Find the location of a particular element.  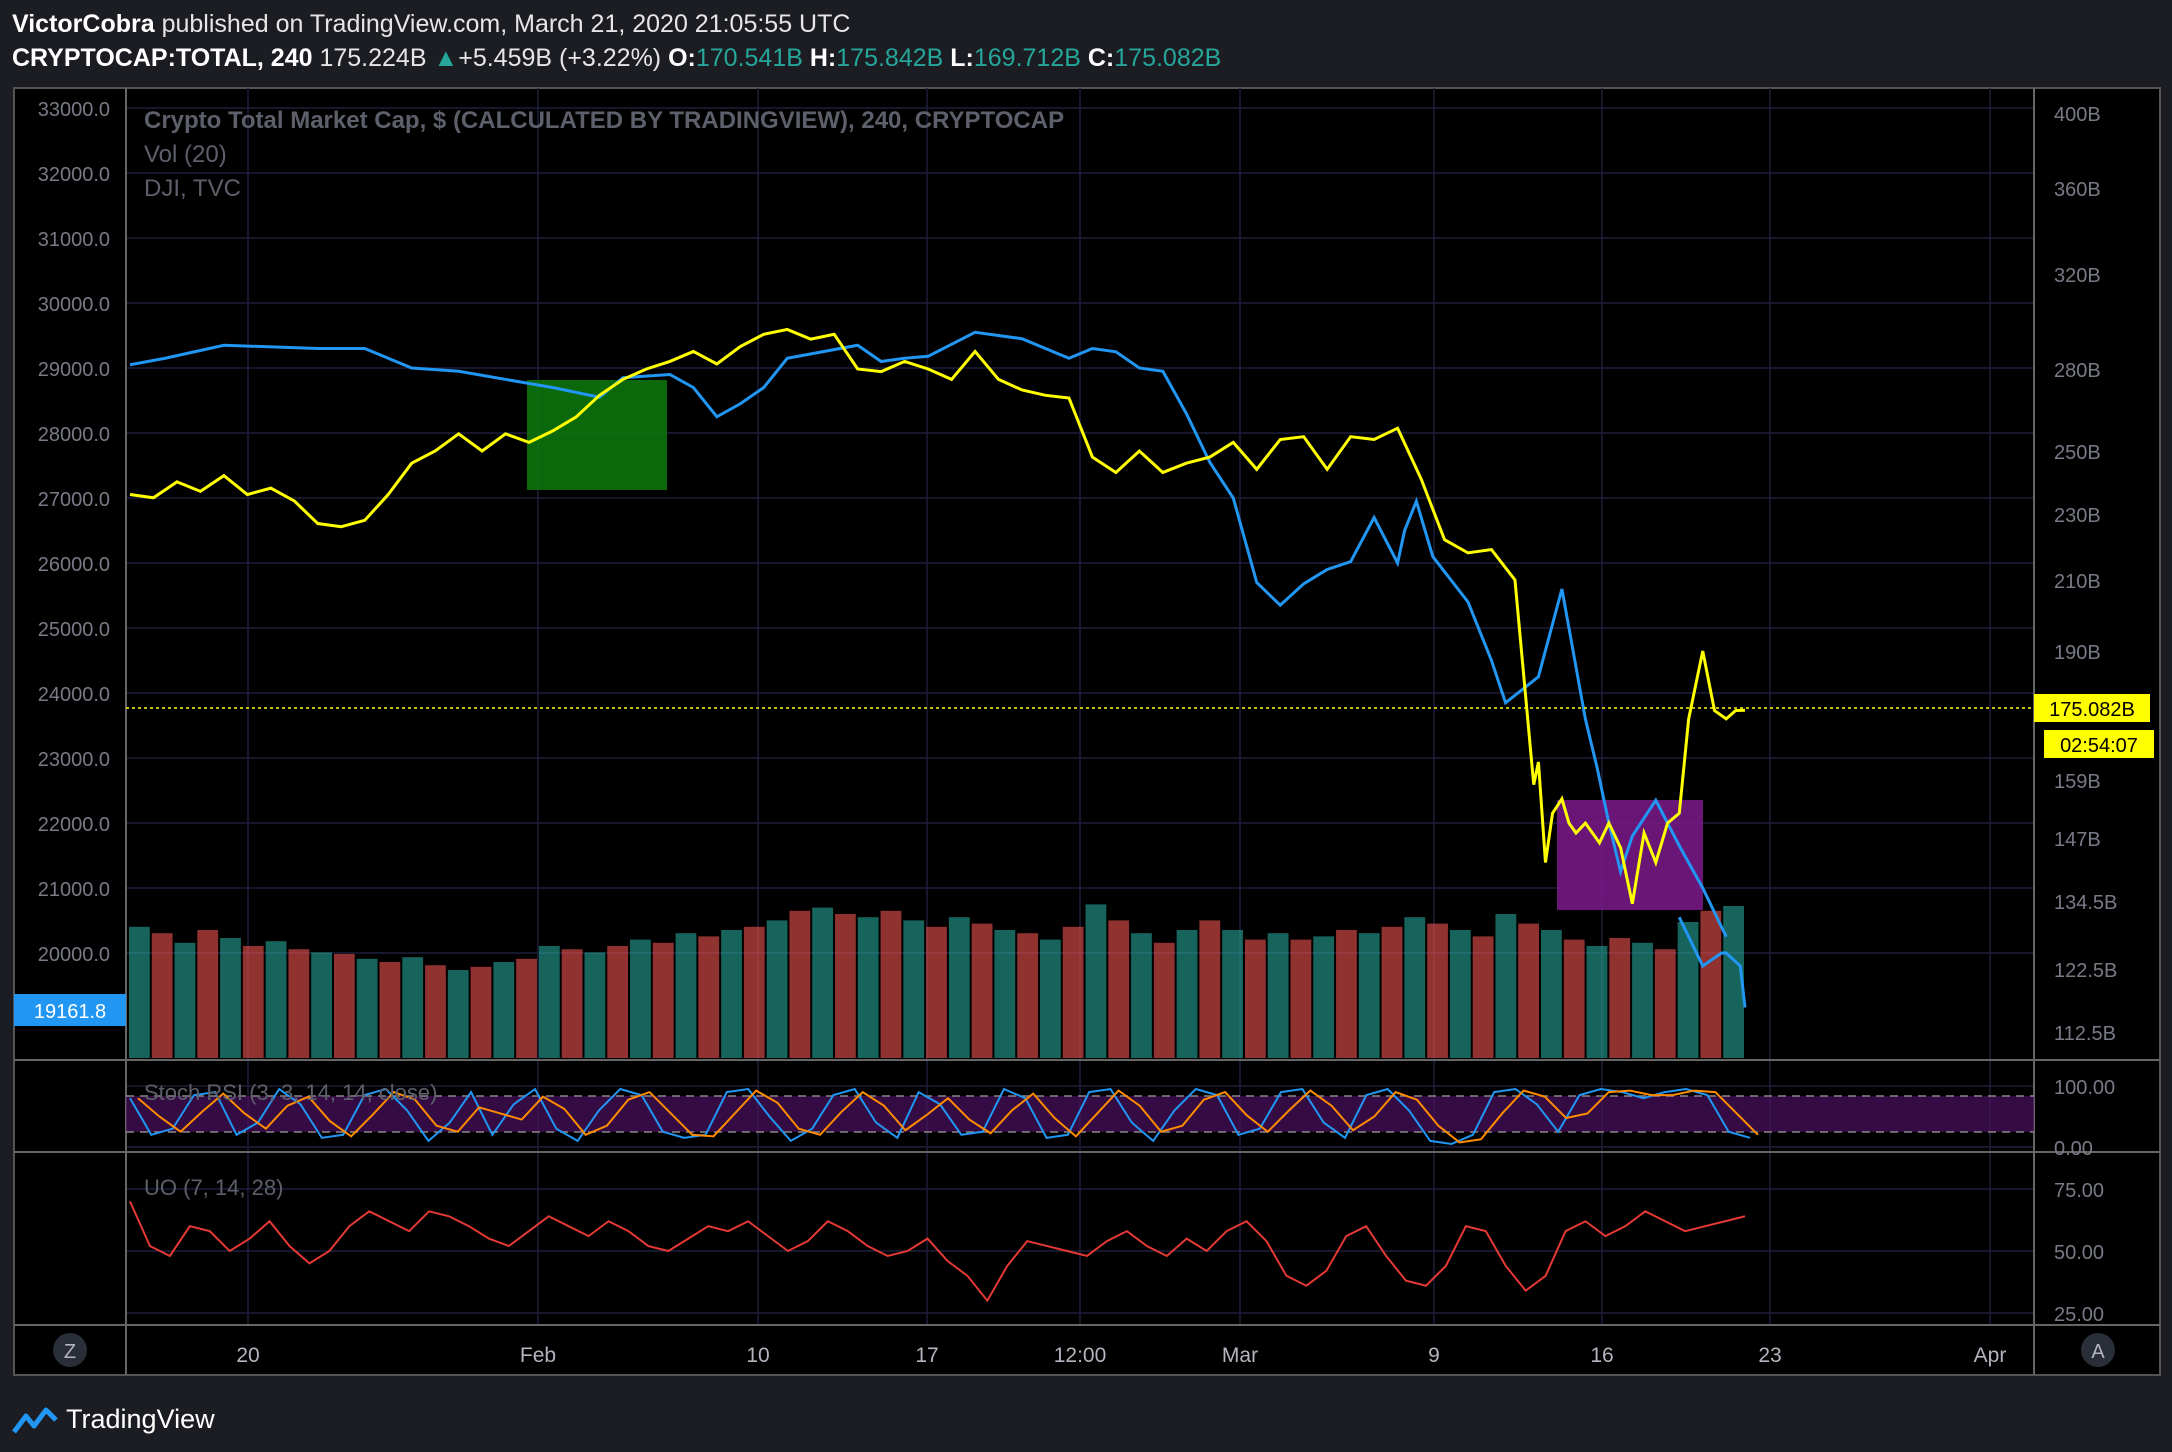

change-arrow-icon: ▲ is located at coordinates (446, 58).